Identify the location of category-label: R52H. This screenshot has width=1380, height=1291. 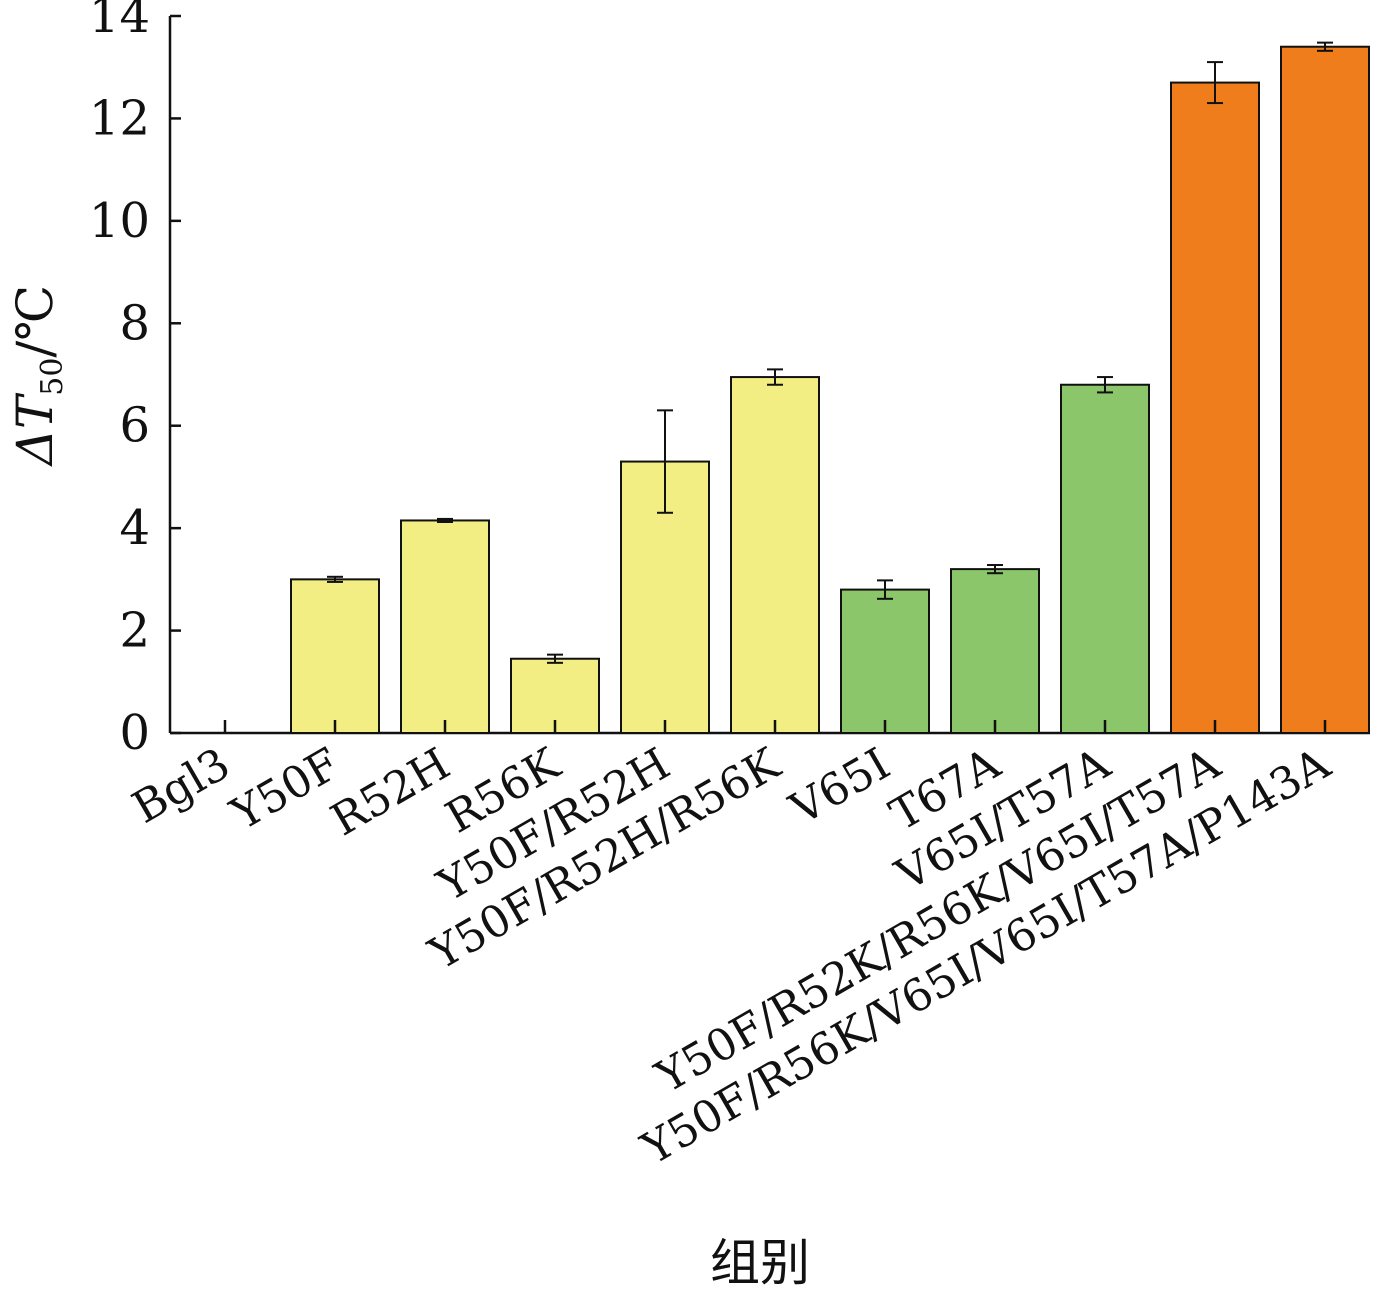
(391, 792).